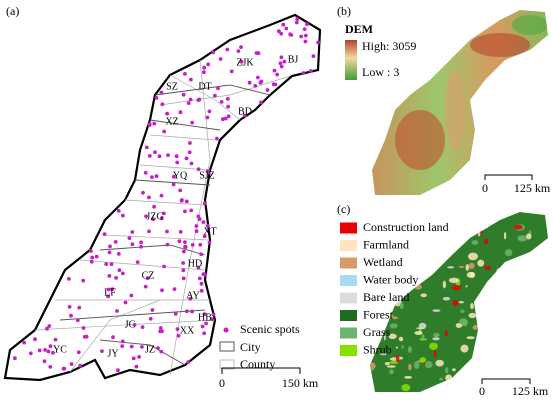 The image size is (553, 410). What do you see at coordinates (389, 46) in the screenshot?
I see `legend-label: High: 3059` at bounding box center [389, 46].